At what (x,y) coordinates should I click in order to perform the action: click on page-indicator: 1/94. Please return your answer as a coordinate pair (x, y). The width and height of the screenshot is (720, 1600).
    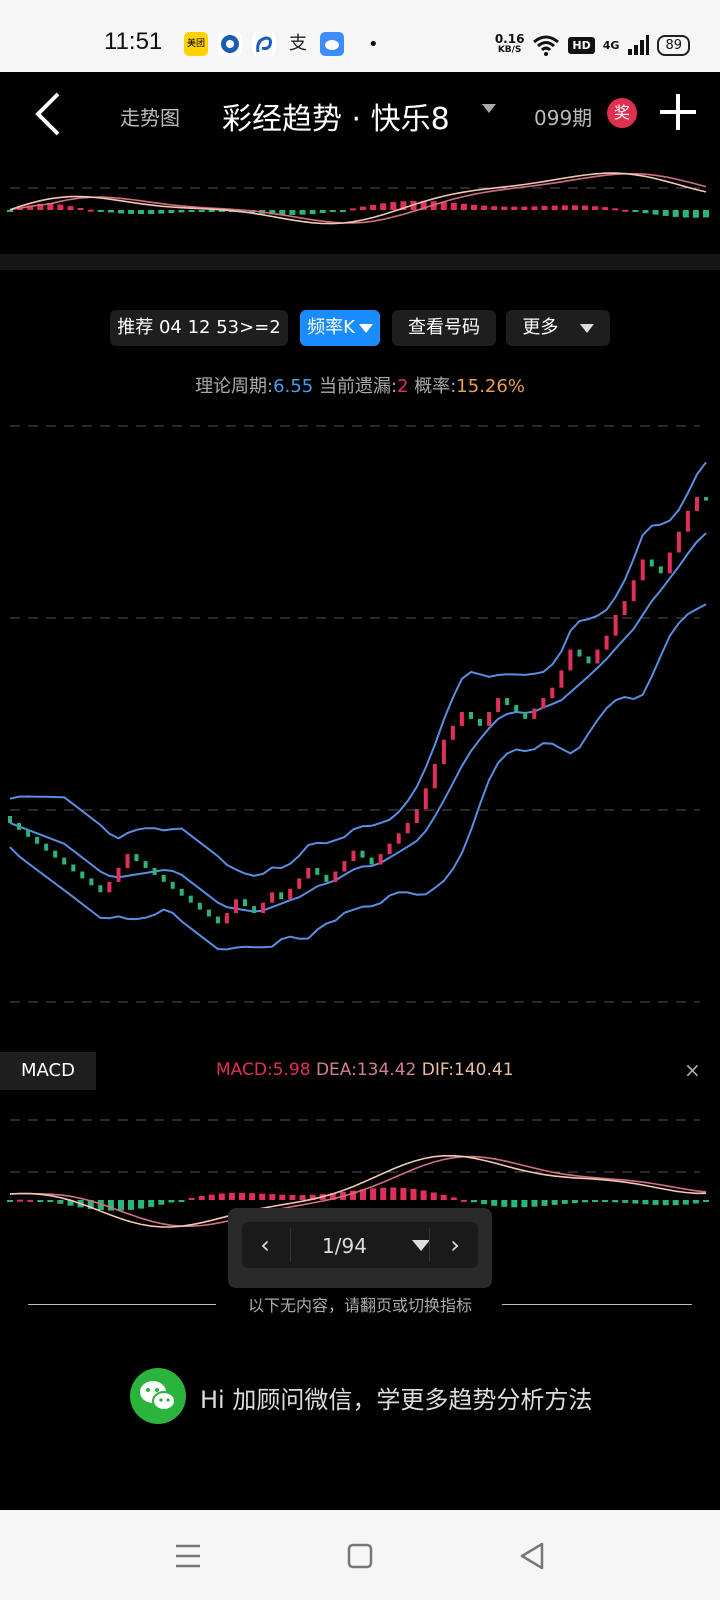
    Looking at the image, I should click on (344, 1246).